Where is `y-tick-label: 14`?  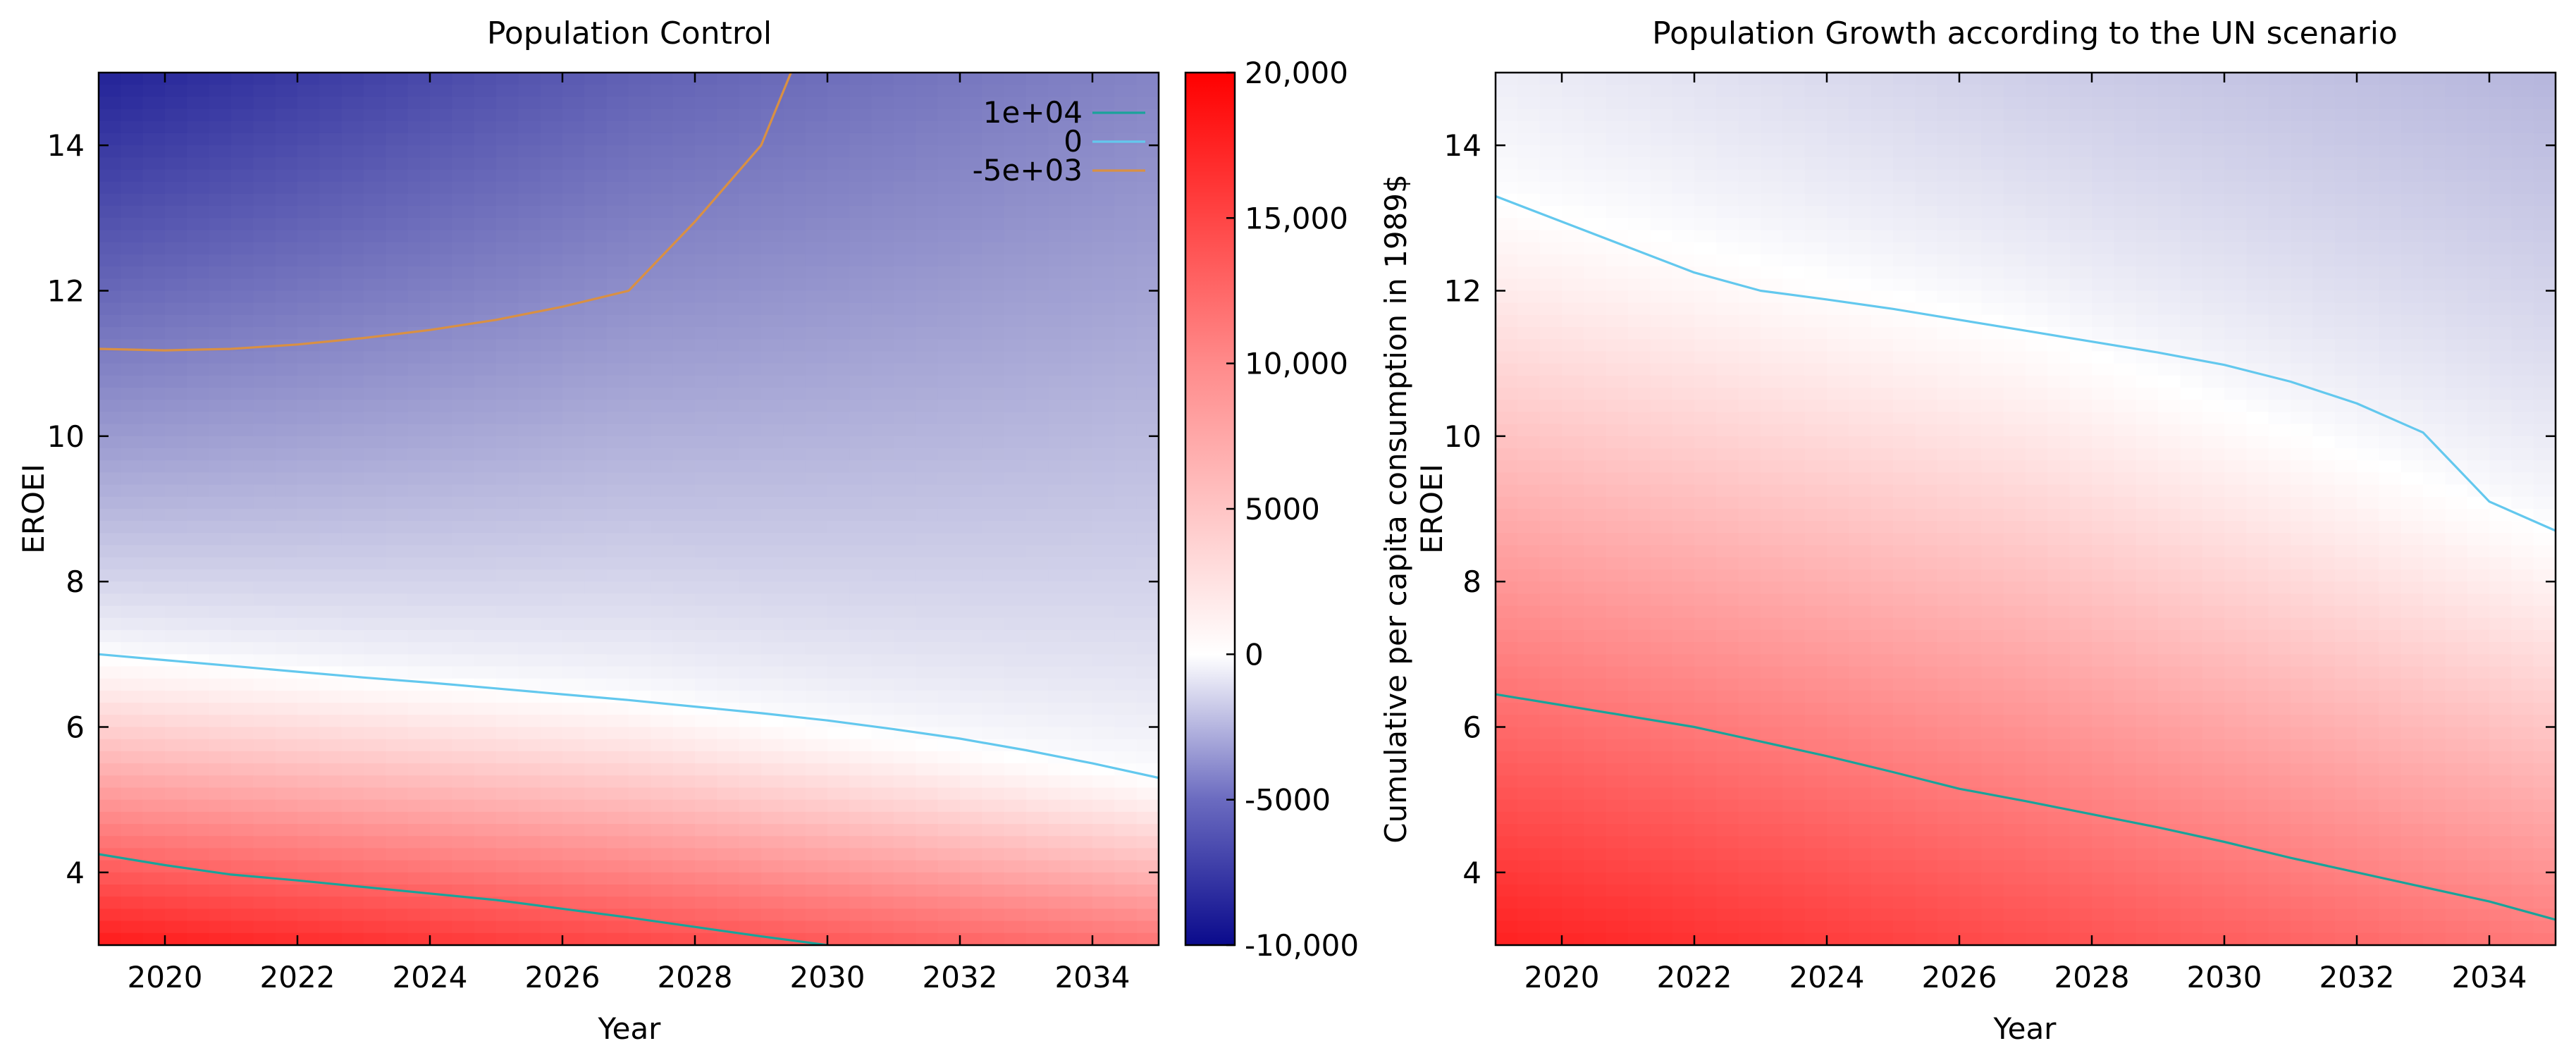 y-tick-label: 14 is located at coordinates (66, 145).